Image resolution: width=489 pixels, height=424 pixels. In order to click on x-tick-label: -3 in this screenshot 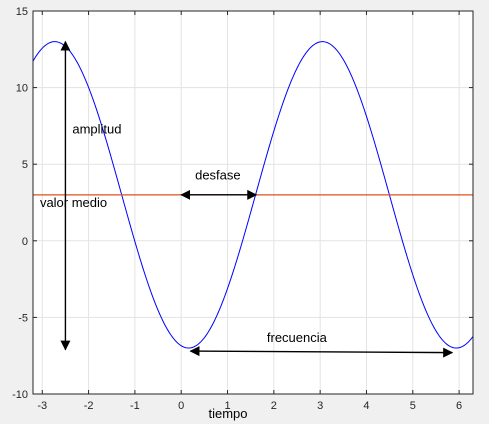, I will do `click(42, 406)`.